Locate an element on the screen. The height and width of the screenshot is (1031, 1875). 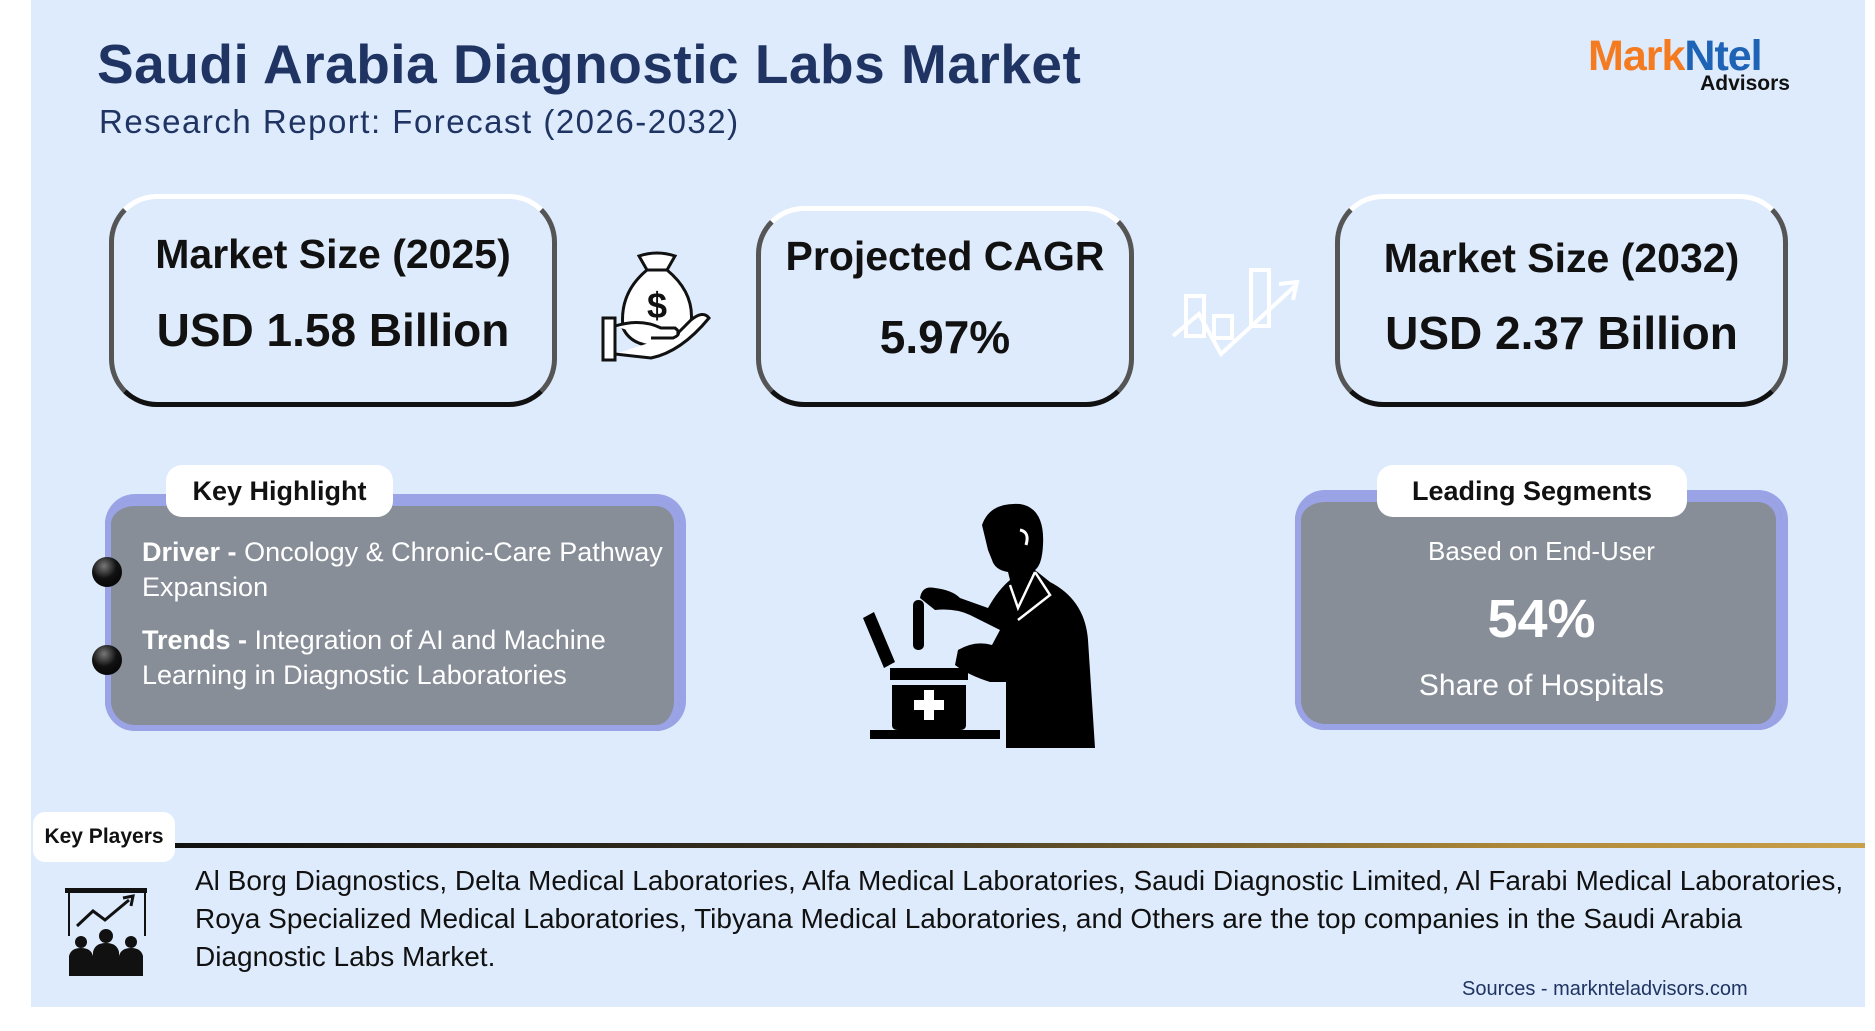
key-highlight-panel is located at coordinates (395, 612).